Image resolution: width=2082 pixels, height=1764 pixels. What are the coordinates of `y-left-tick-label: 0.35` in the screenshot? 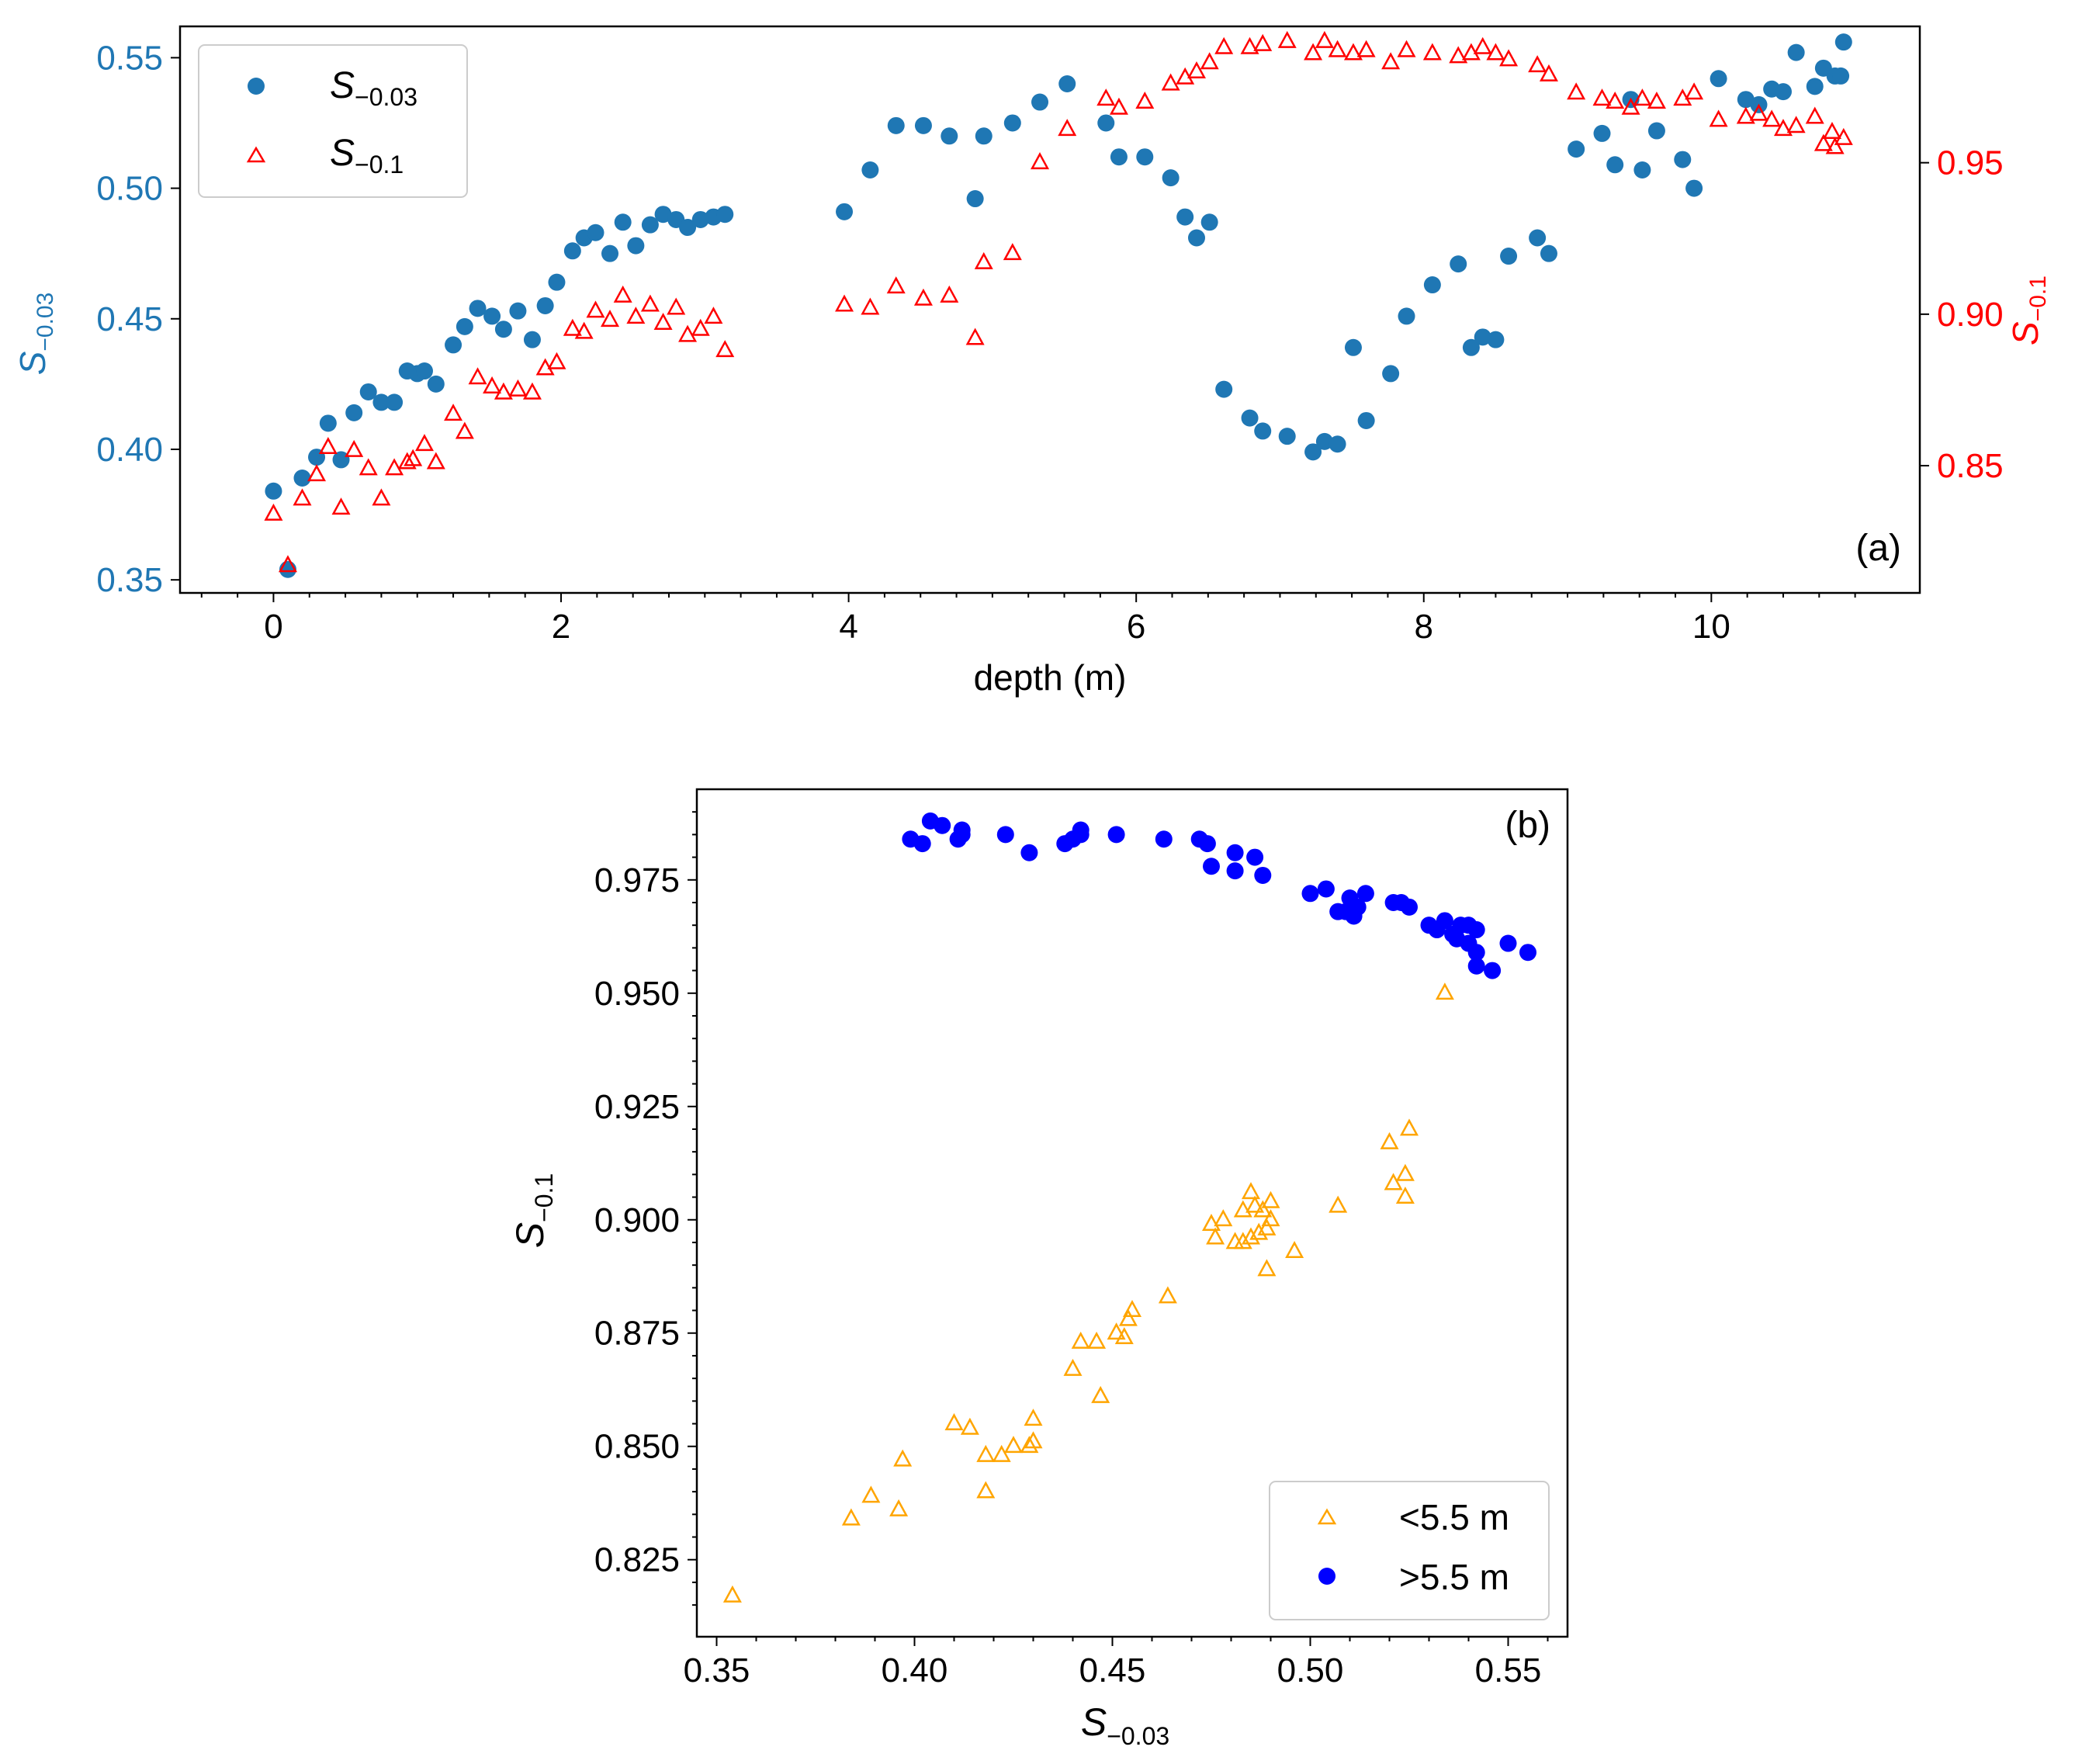 It's located at (129, 580).